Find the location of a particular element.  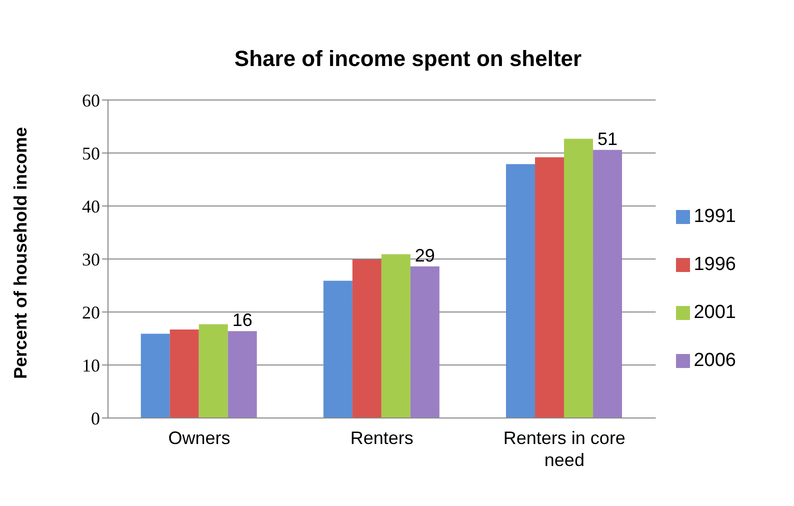

legend-label: 2001 is located at coordinates (715, 312).